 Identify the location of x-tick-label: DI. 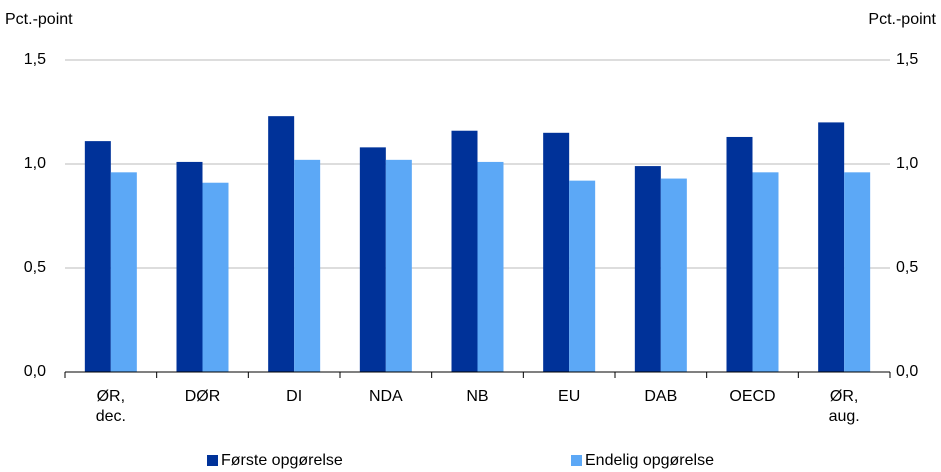
(294, 396).